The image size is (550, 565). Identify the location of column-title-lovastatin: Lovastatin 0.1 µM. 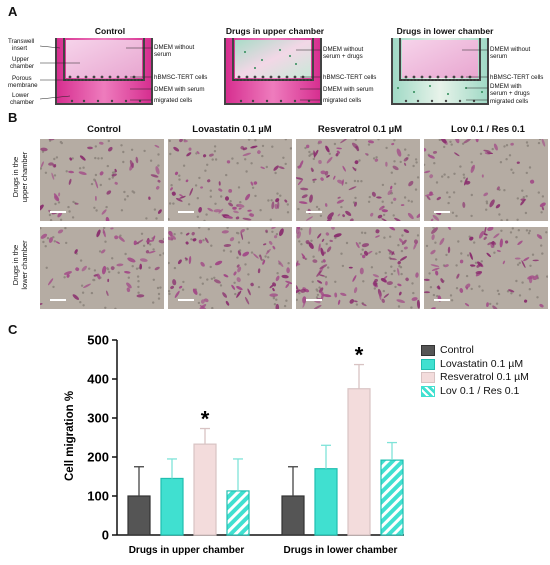
(232, 129).